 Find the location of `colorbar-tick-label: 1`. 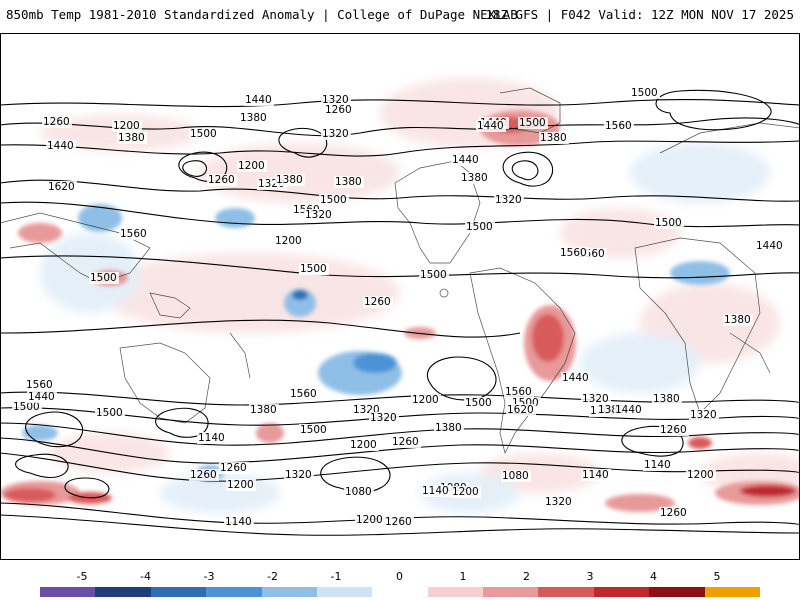

colorbar-tick-label: 1 is located at coordinates (463, 576).